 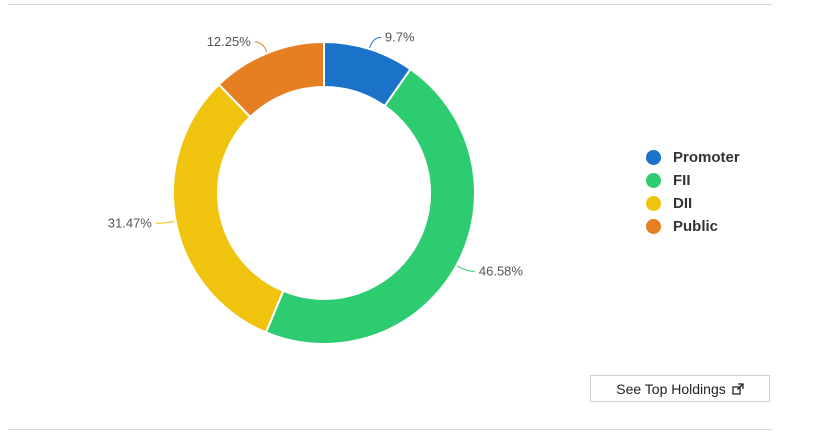 What do you see at coordinates (130, 222) in the screenshot?
I see `data-label-dii: 31.47%` at bounding box center [130, 222].